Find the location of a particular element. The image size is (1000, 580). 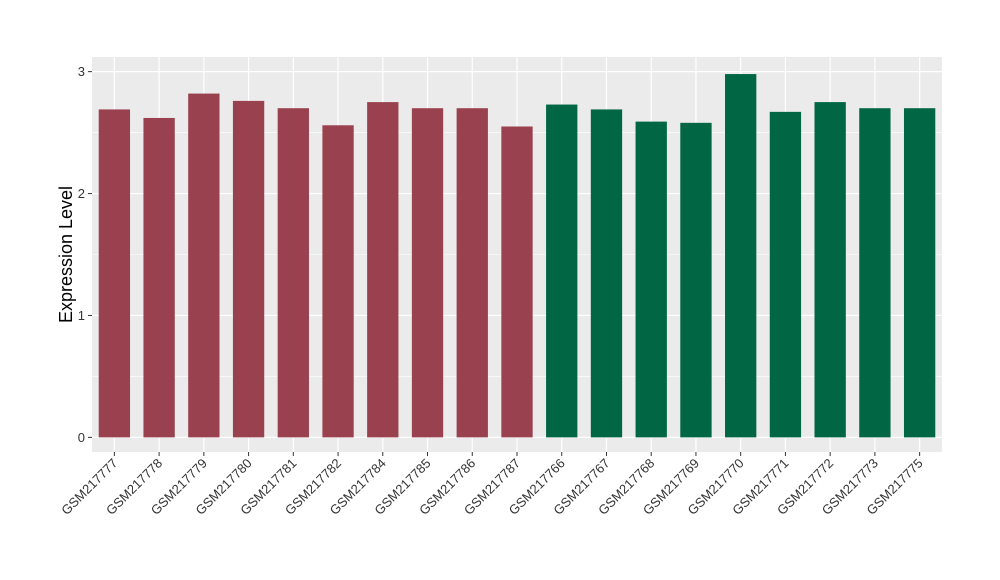

y-axis-title: Expression Level is located at coordinates (66, 254).